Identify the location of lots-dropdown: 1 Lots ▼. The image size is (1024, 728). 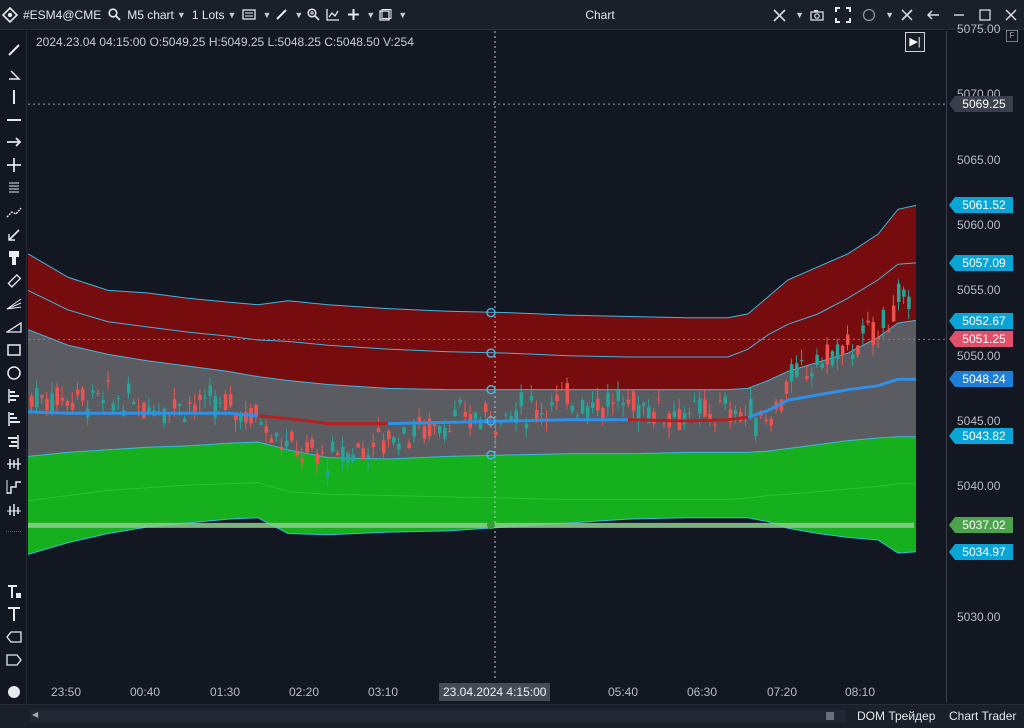
(214, 15).